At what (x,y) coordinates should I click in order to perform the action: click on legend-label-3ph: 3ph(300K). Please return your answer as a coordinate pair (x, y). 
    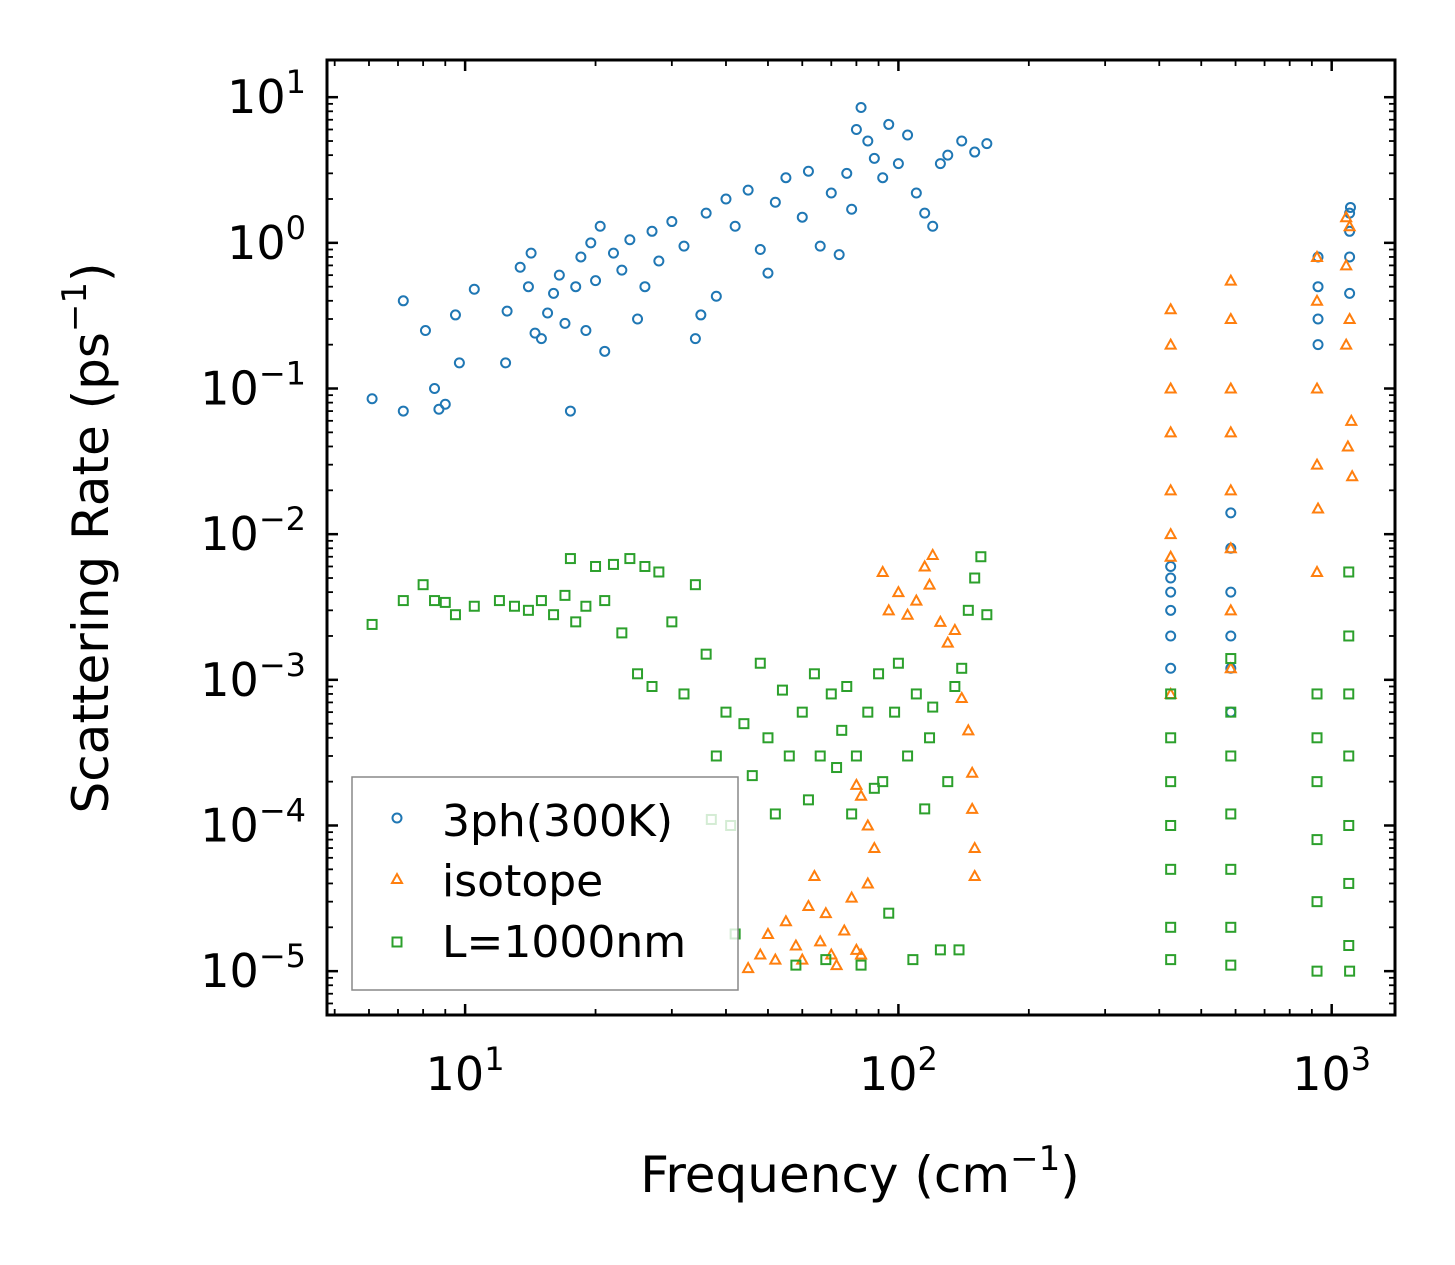
    Looking at the image, I should click on (557, 821).